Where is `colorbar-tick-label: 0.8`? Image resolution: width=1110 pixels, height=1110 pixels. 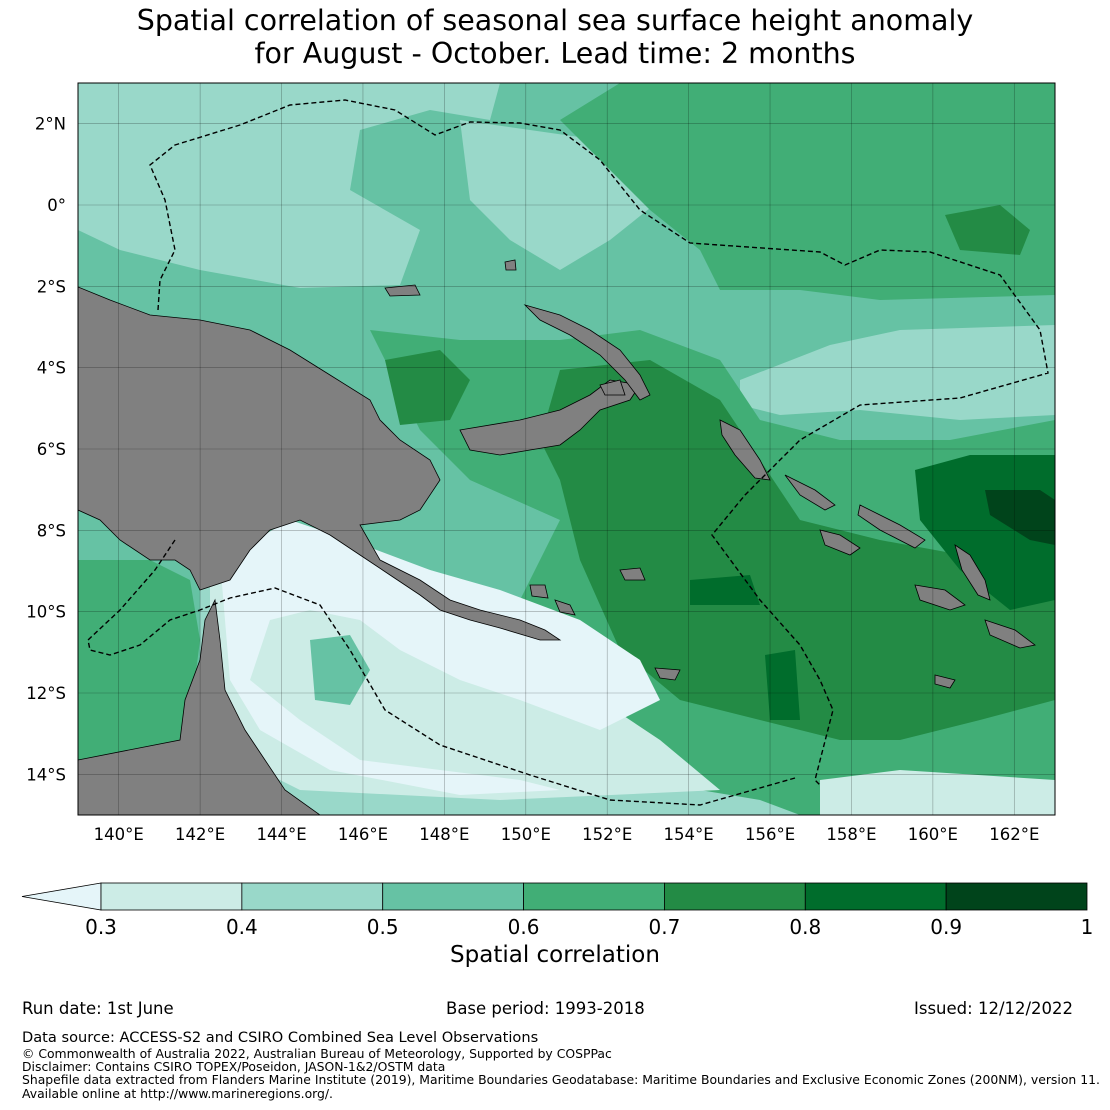
colorbar-tick-label: 0.8 is located at coordinates (805, 927).